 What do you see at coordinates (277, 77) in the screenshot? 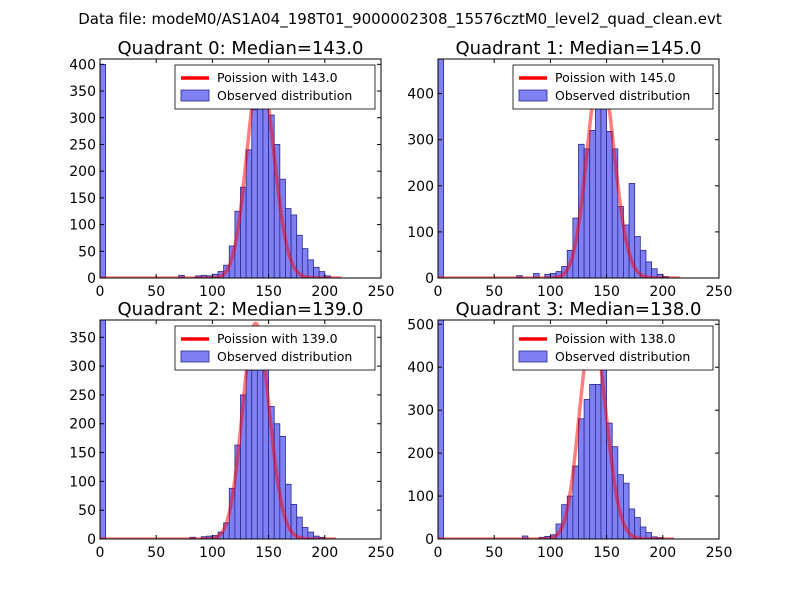
I see `legend-fit-label: Poission with 143.0` at bounding box center [277, 77].